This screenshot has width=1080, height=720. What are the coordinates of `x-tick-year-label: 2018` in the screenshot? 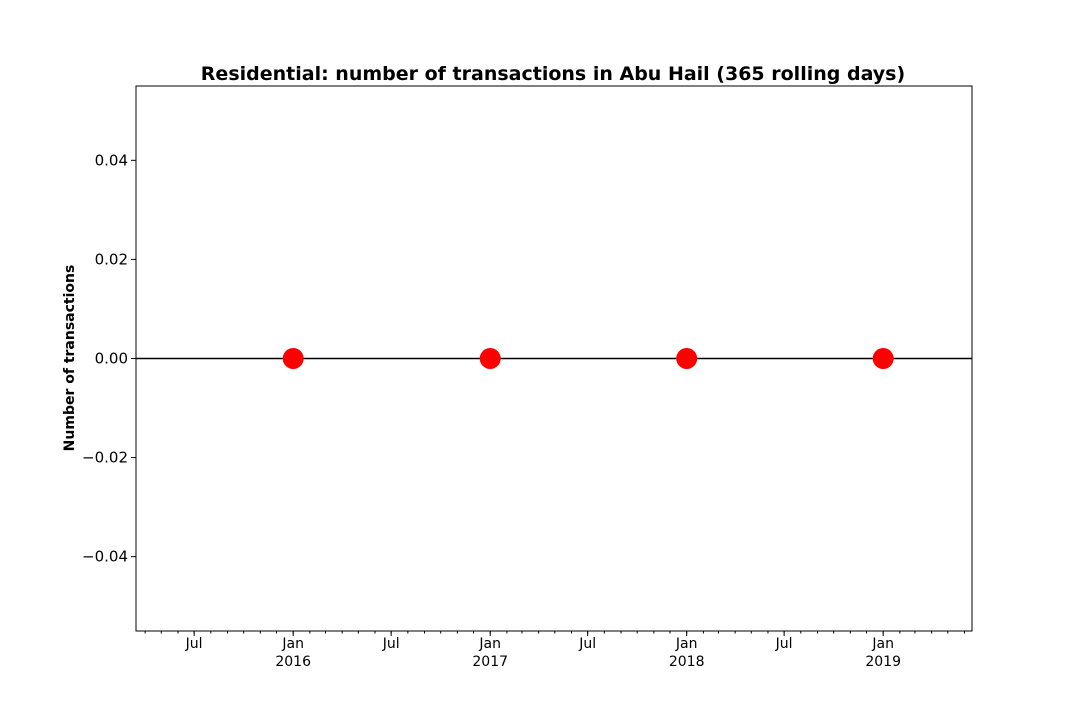 It's located at (687, 662).